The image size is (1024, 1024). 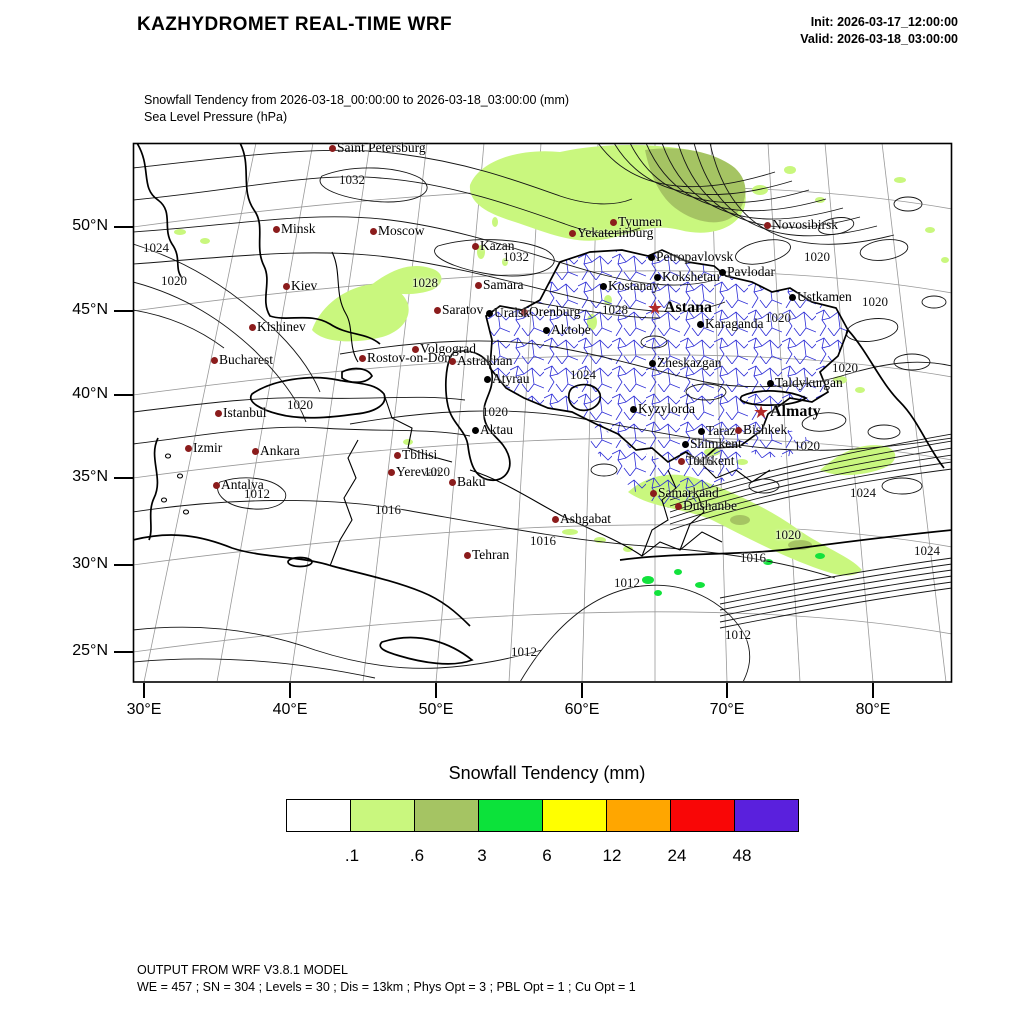 What do you see at coordinates (242, 970) in the screenshot?
I see `model-version-line: OUTPUT FROM WRF V3.8.1 MODEL` at bounding box center [242, 970].